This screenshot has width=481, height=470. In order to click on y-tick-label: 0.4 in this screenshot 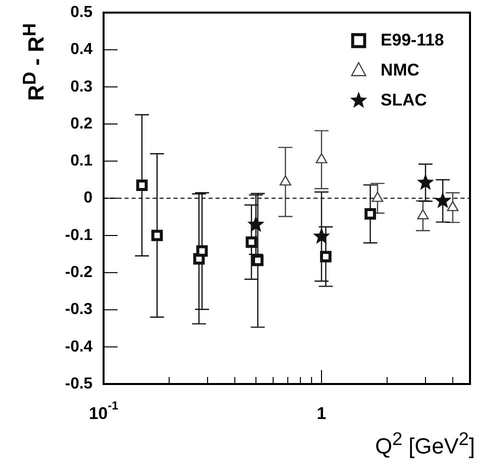, I will do `click(81, 49)`.